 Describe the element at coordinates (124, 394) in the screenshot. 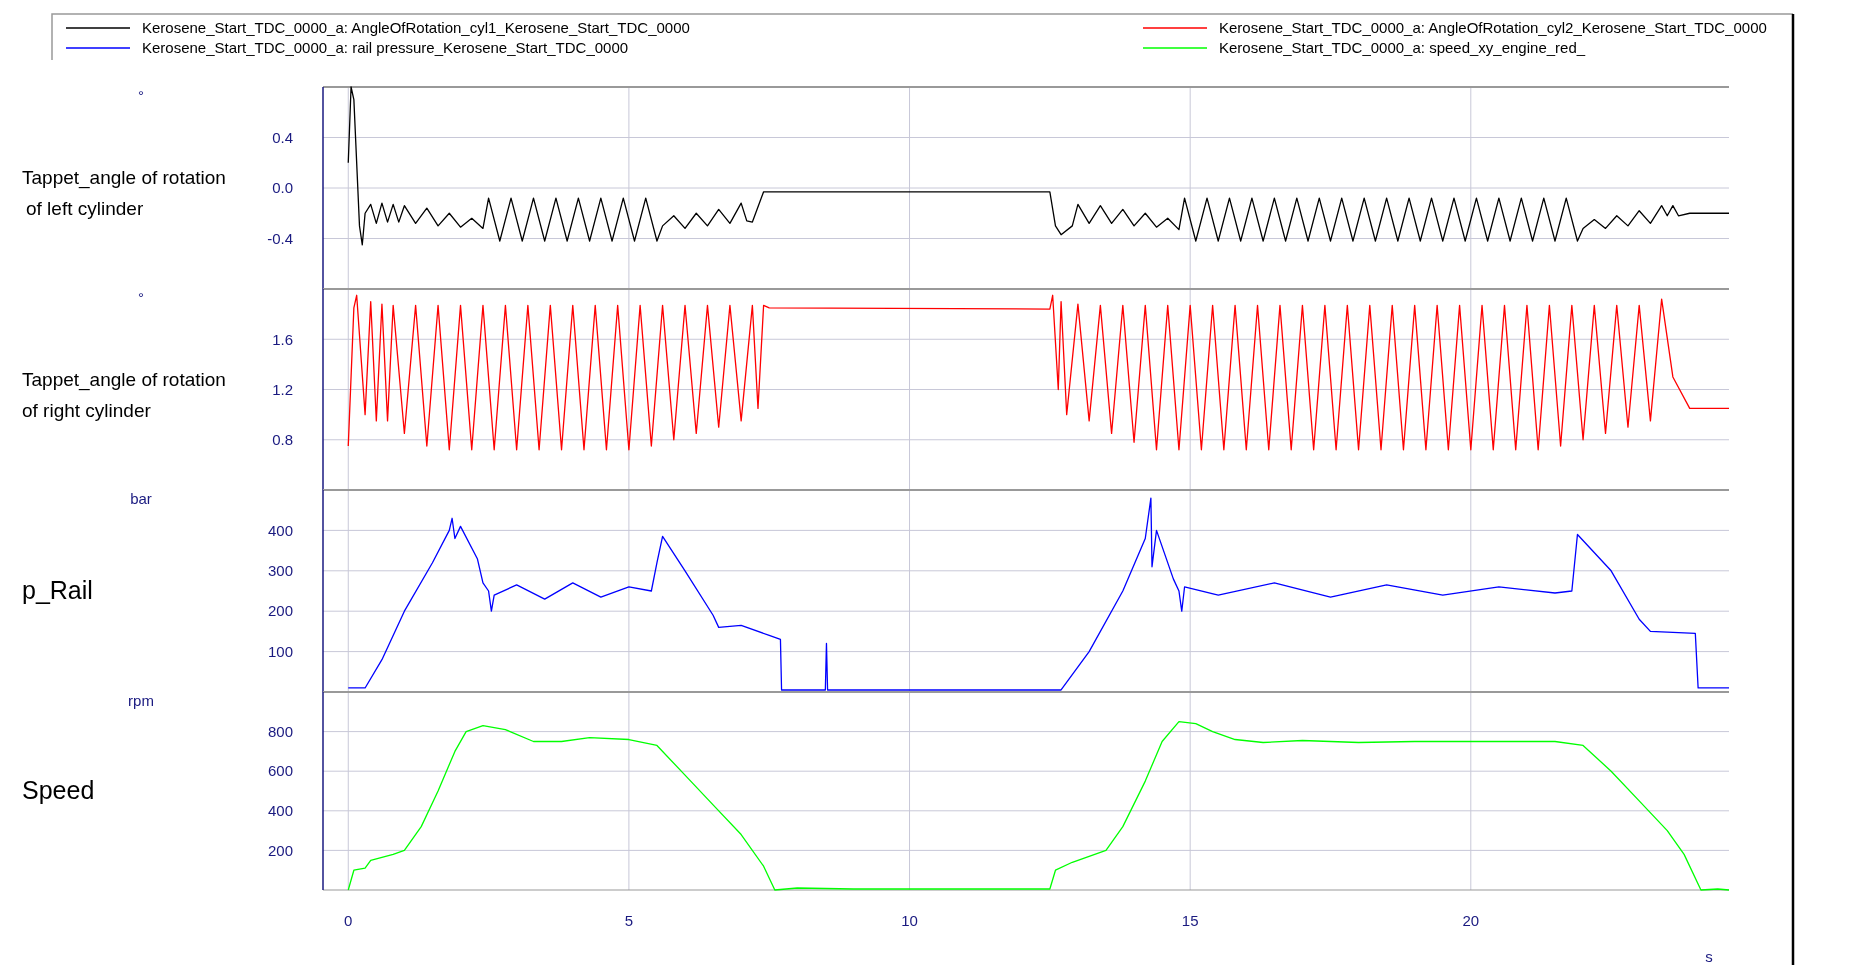

I see `y-axis-title: Tappet_angle of rotation of right cylinder` at that location.